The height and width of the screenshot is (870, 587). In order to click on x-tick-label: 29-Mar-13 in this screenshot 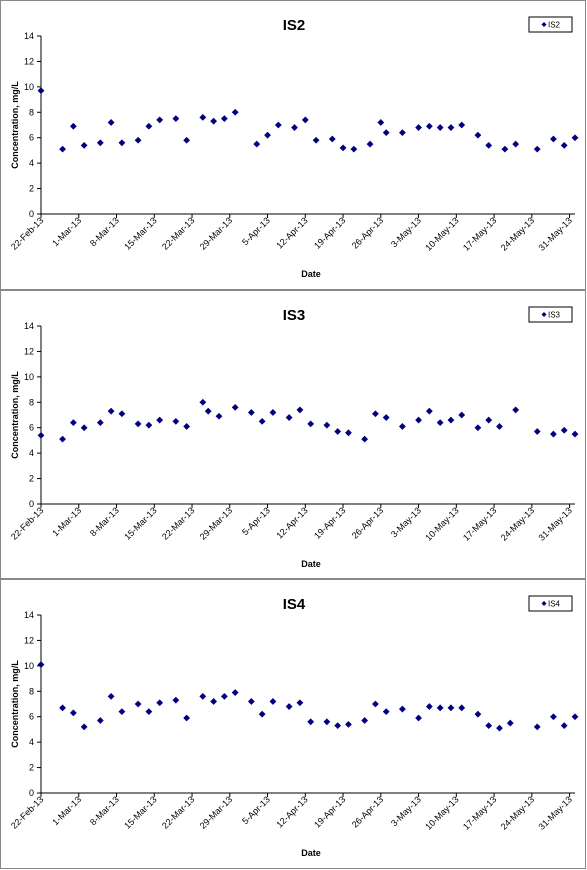, I will do `click(216, 523)`.